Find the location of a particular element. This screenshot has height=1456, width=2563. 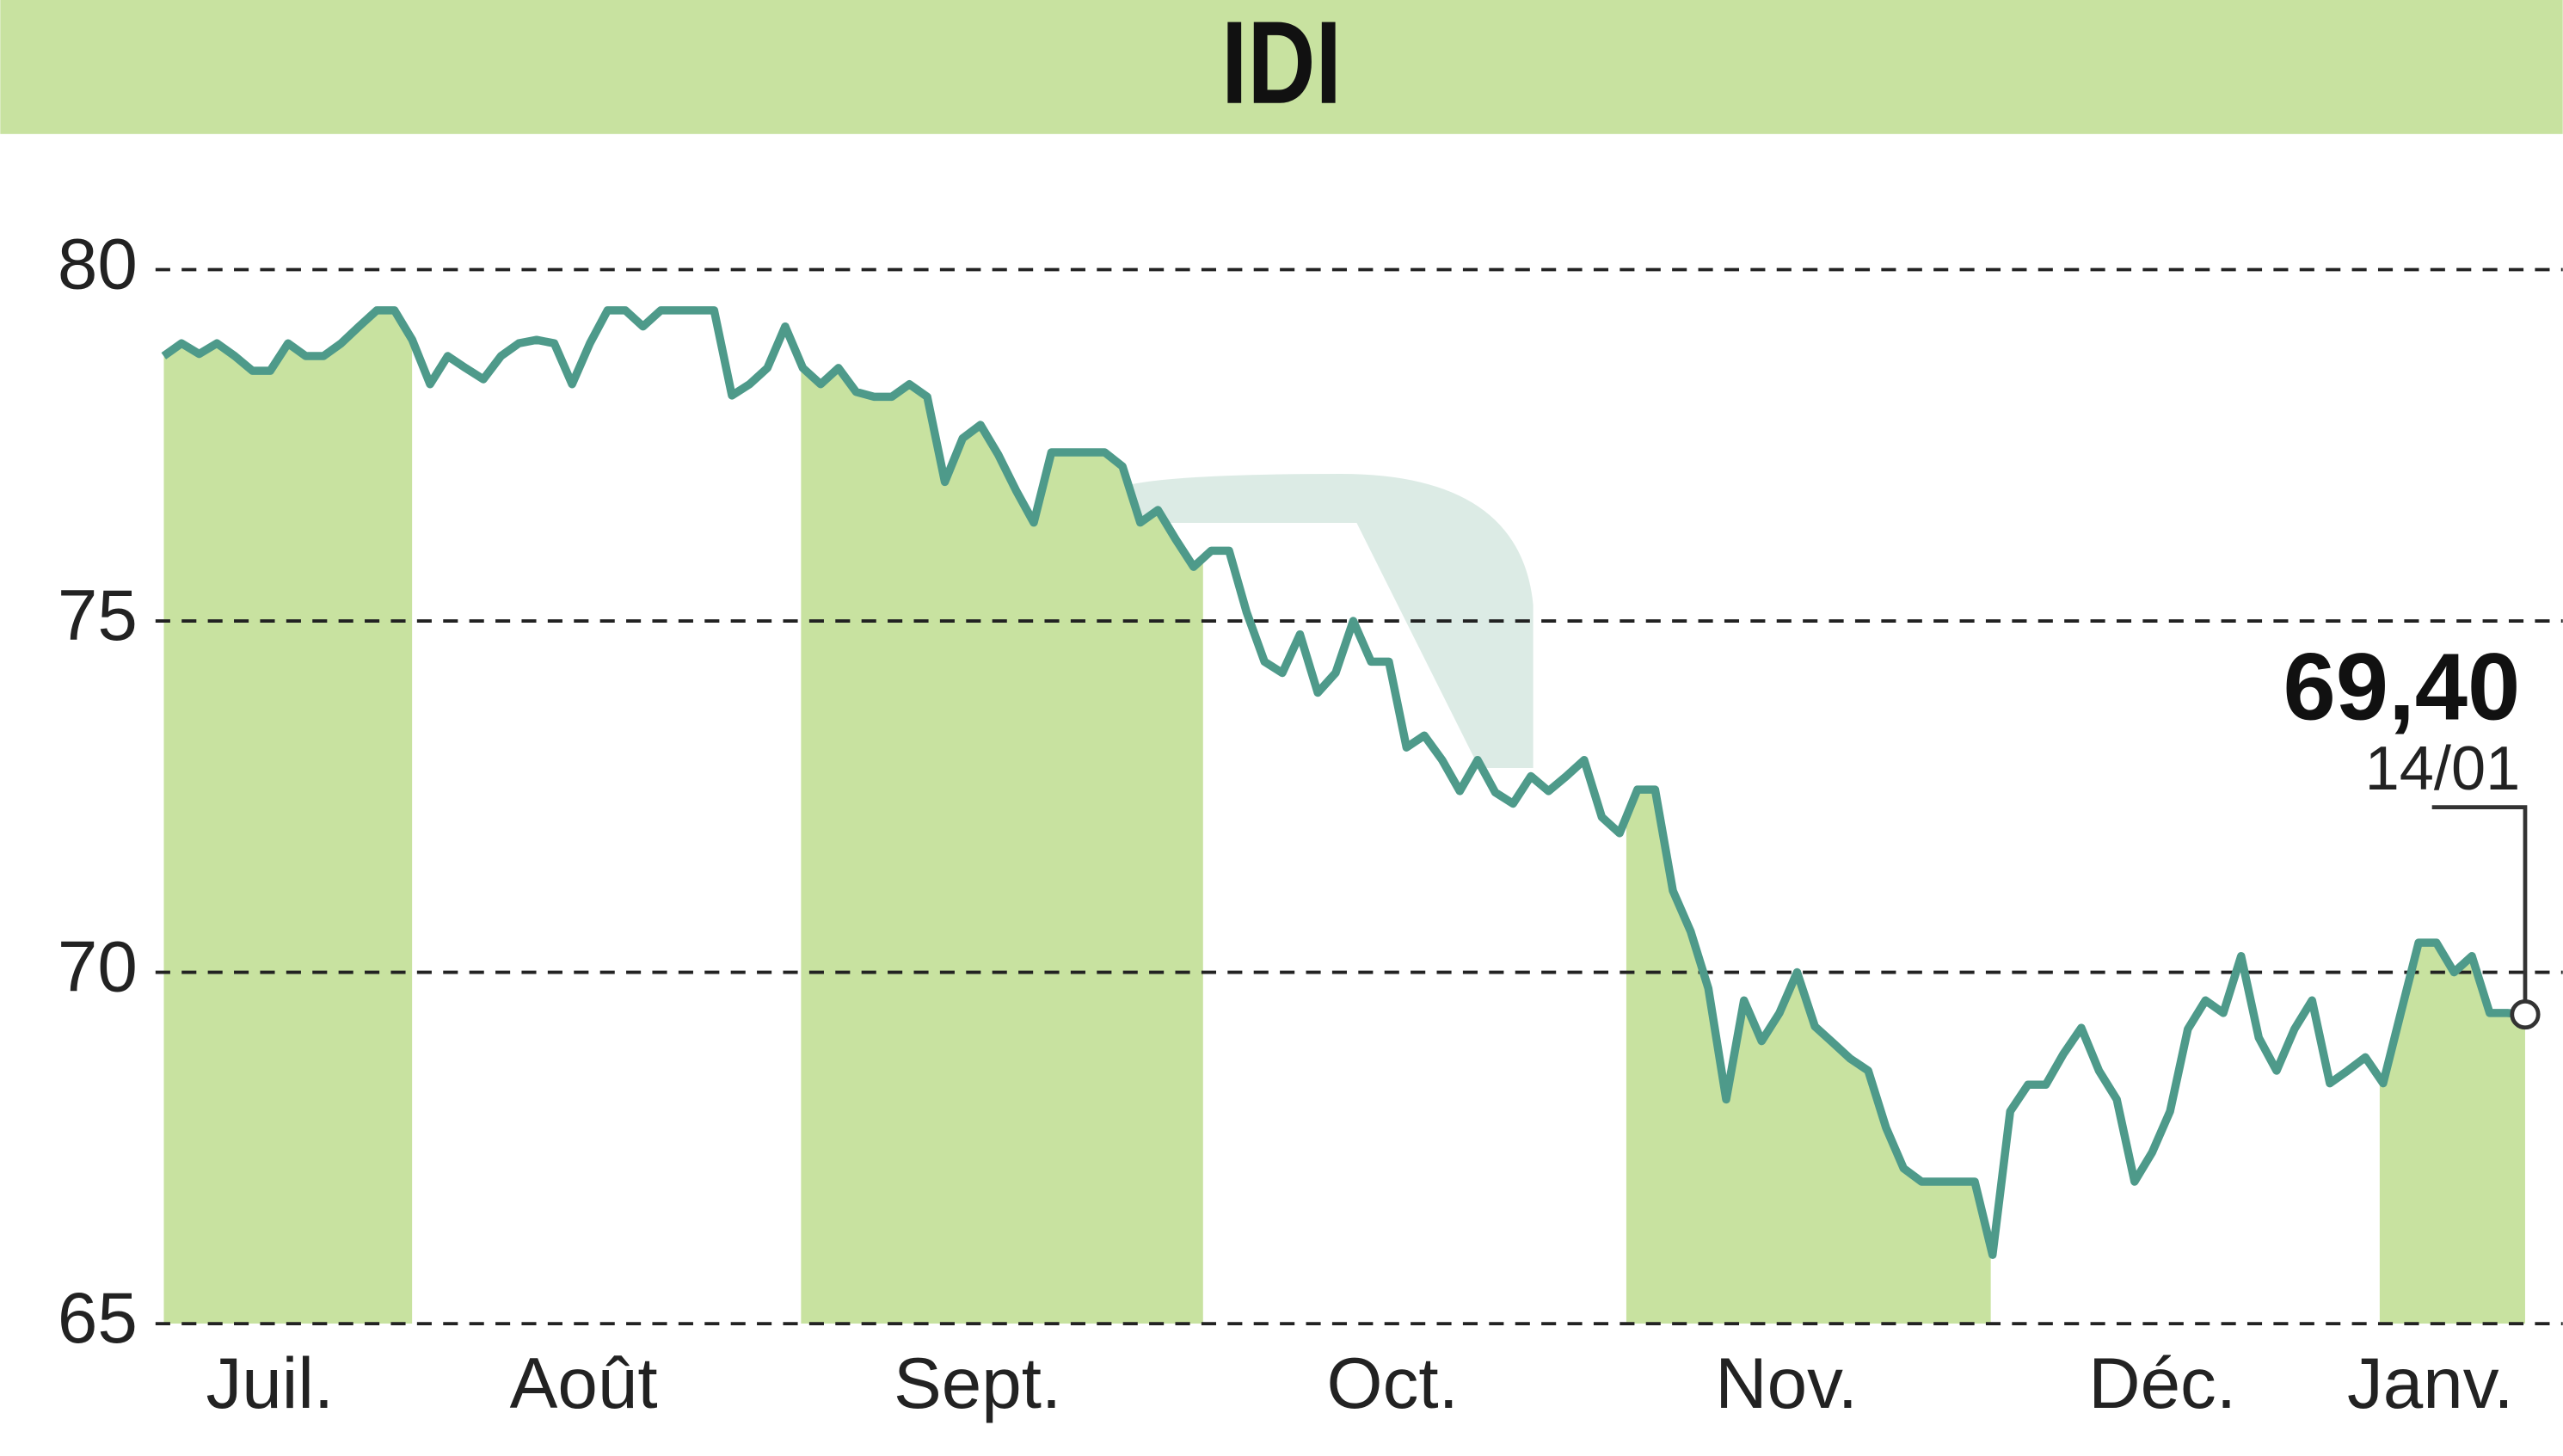

annotation-leader is located at coordinates (2479, 904).